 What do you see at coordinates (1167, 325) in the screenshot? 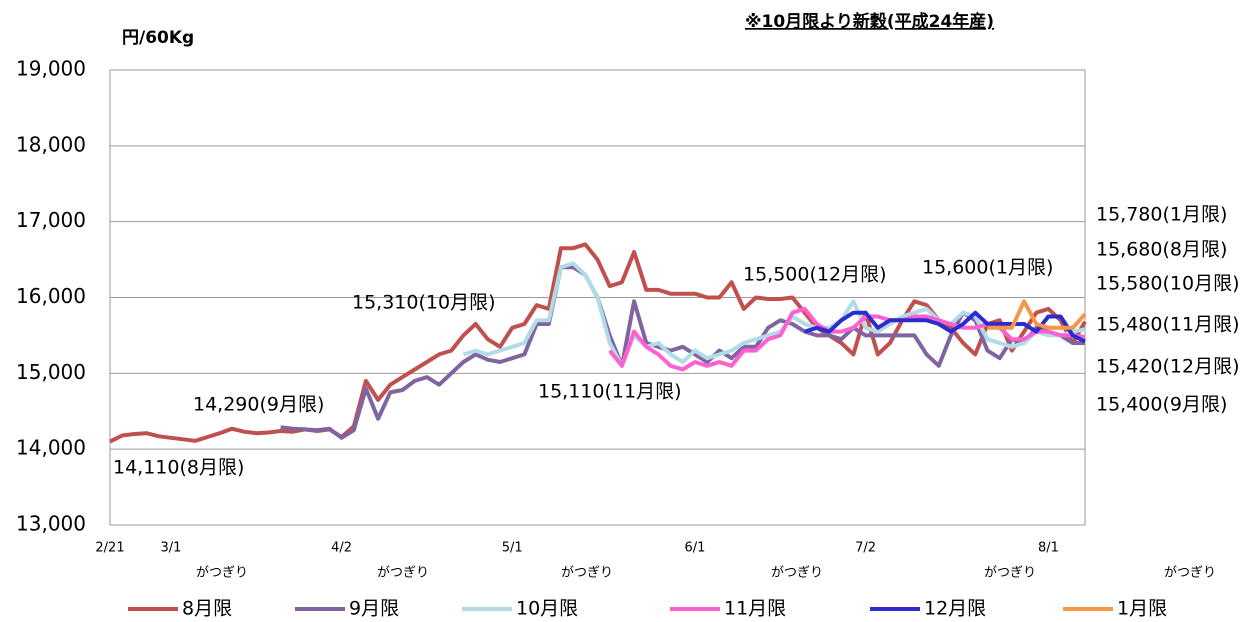
I see `end-label: 15,480(11月限)` at bounding box center [1167, 325].